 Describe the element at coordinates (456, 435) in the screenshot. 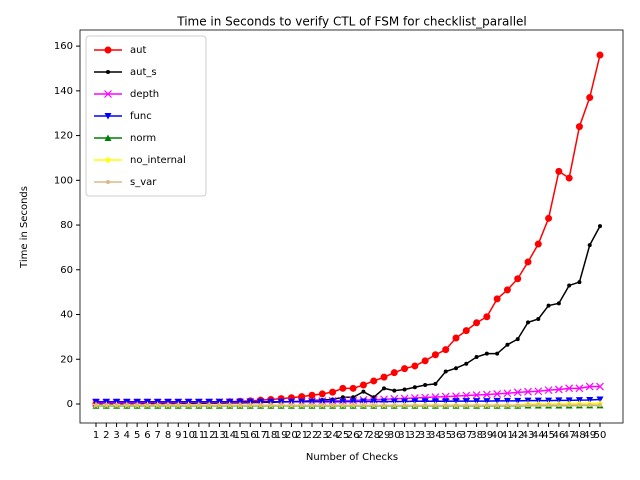

I see `x-tick-label: 36` at that location.